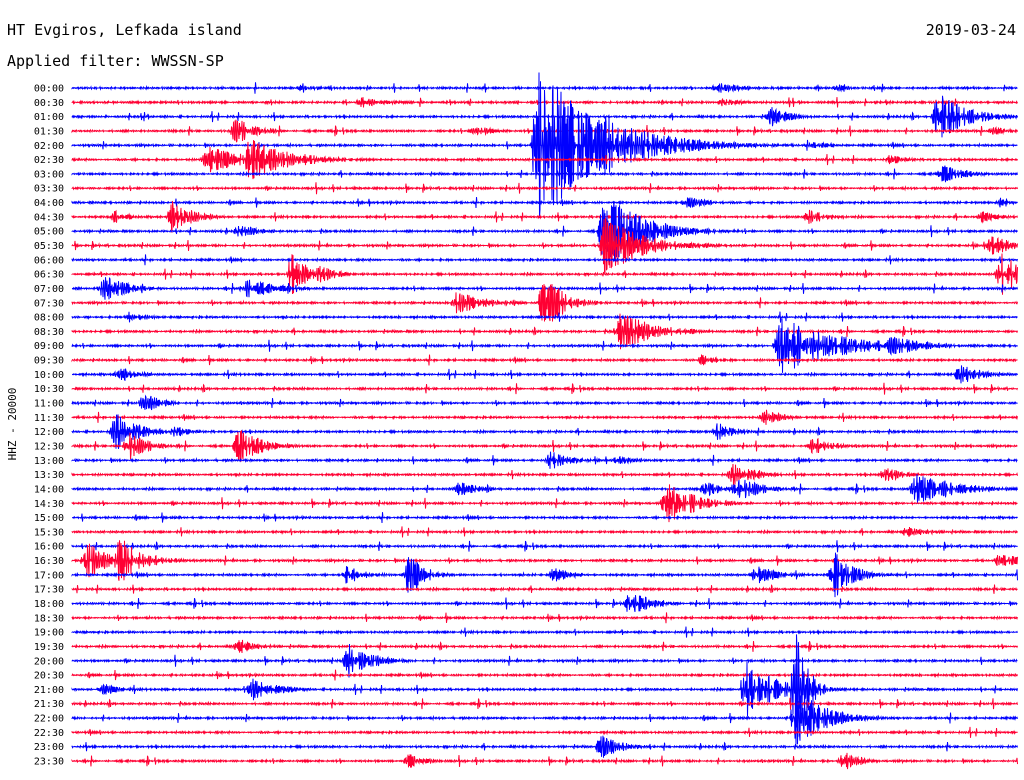  What do you see at coordinates (49, 89) in the screenshot?
I see `time-tick-label: 00:00` at bounding box center [49, 89].